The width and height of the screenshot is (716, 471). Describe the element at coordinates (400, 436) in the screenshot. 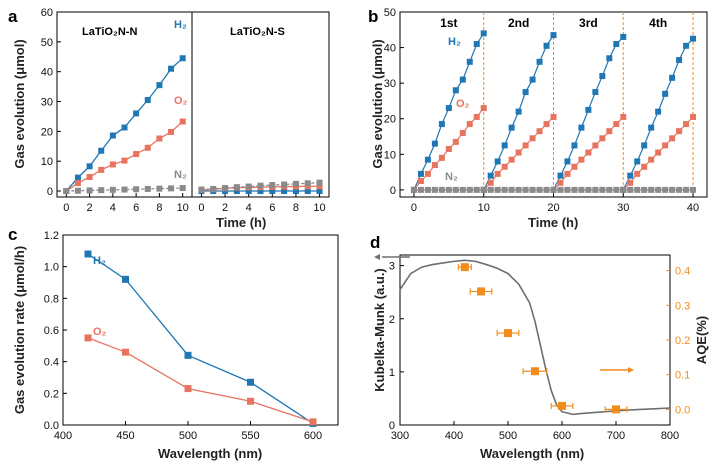

I see `panel-d-xtick-label: 300` at that location.